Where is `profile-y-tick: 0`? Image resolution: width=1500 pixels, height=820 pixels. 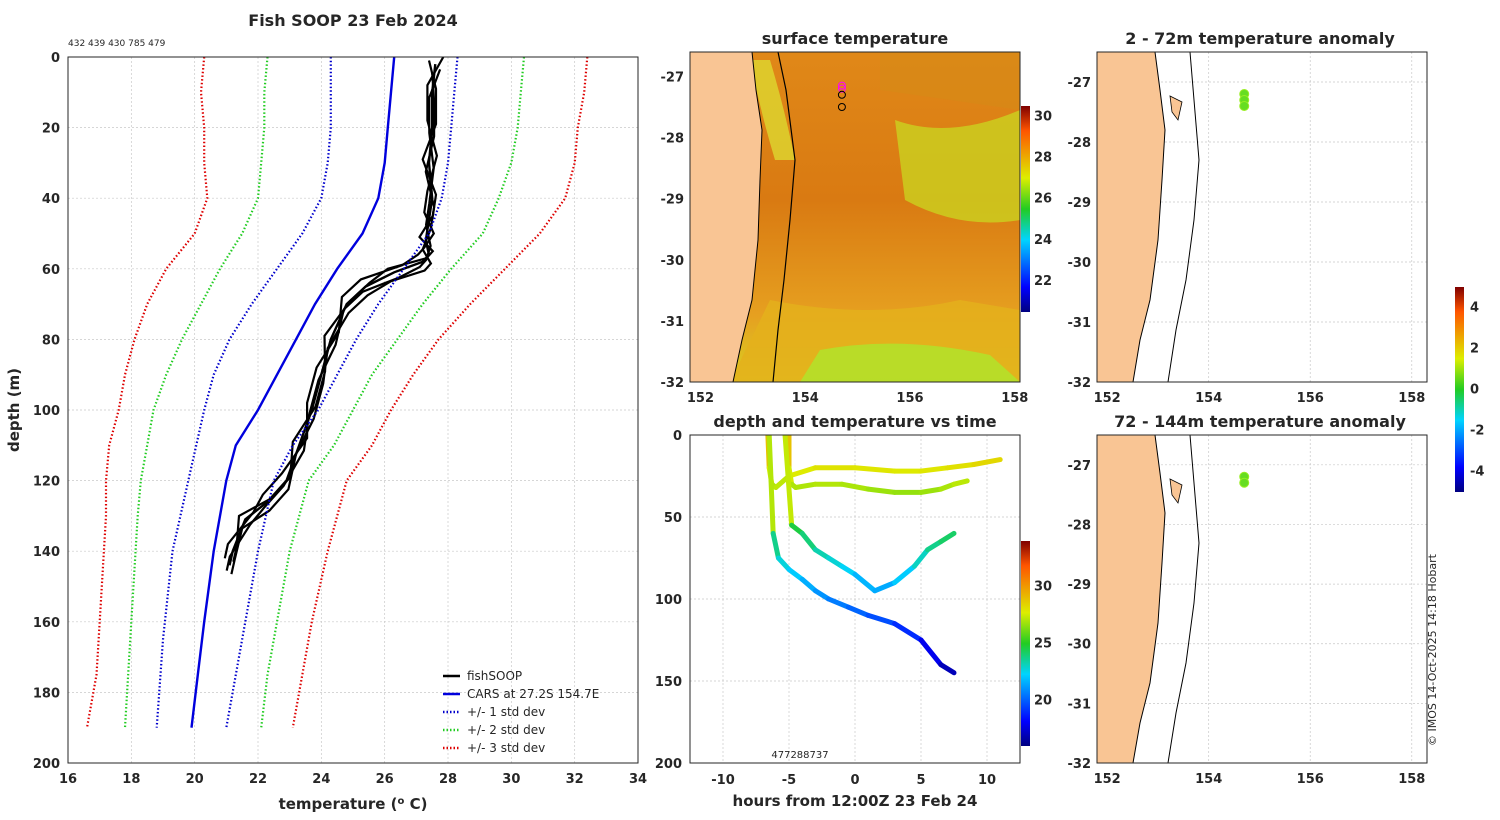
profile-y-tick: 0 is located at coordinates (55, 58).